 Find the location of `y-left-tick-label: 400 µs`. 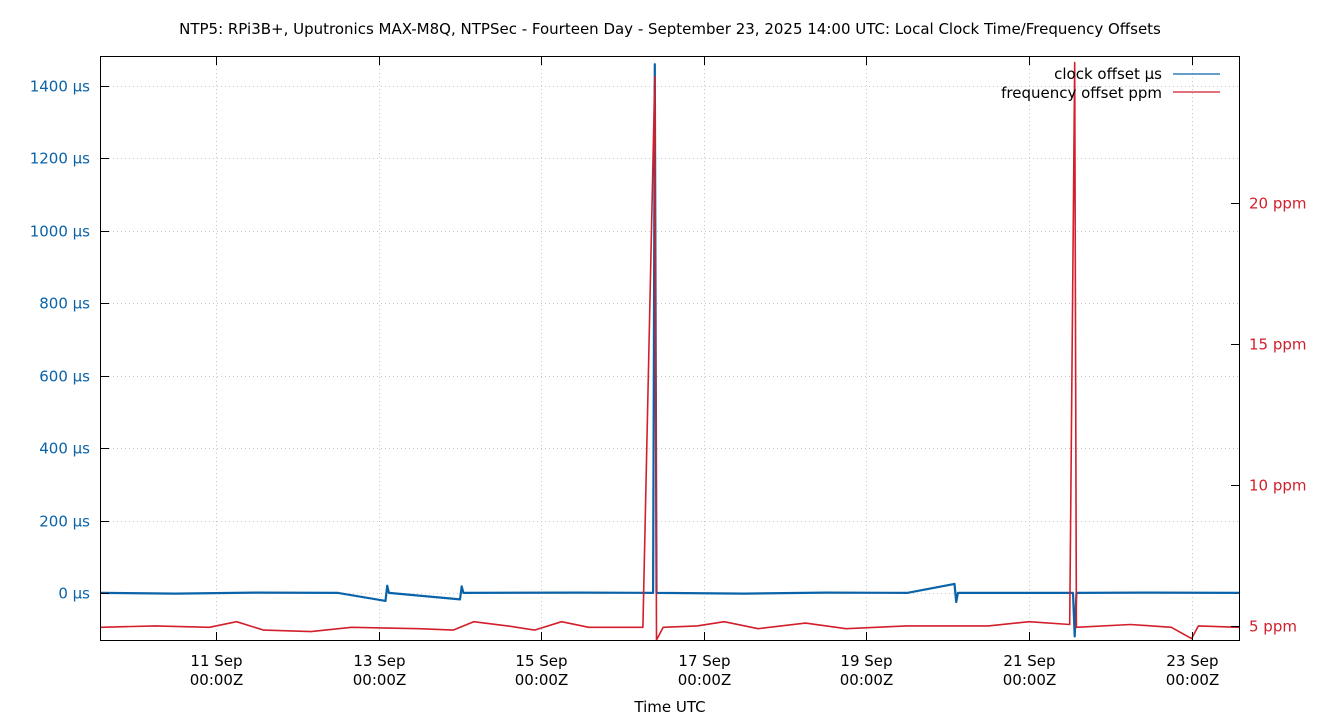

y-left-tick-label: 400 µs is located at coordinates (64, 449).